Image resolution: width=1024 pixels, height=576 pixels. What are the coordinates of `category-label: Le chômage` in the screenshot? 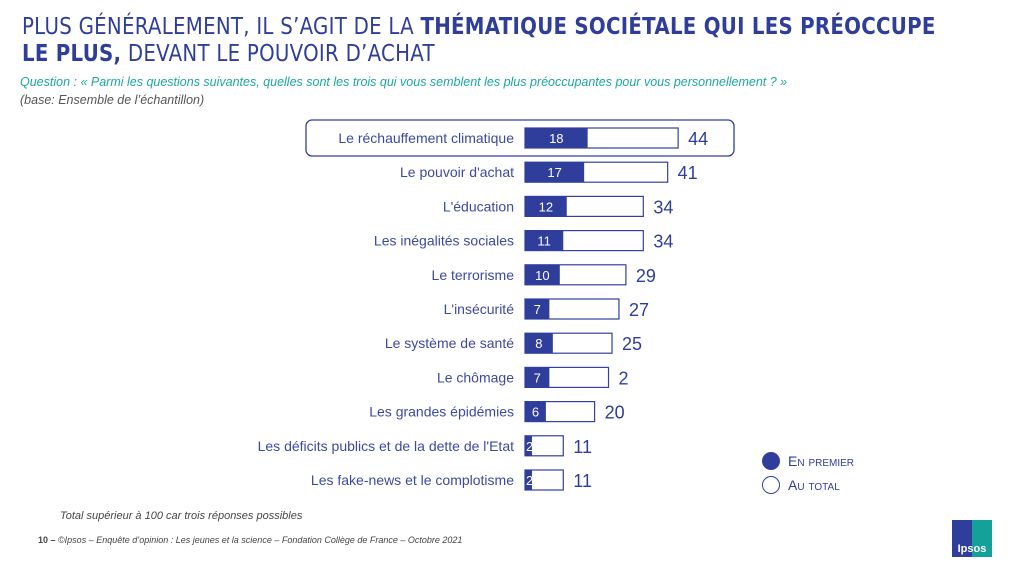 It's located at (475, 377).